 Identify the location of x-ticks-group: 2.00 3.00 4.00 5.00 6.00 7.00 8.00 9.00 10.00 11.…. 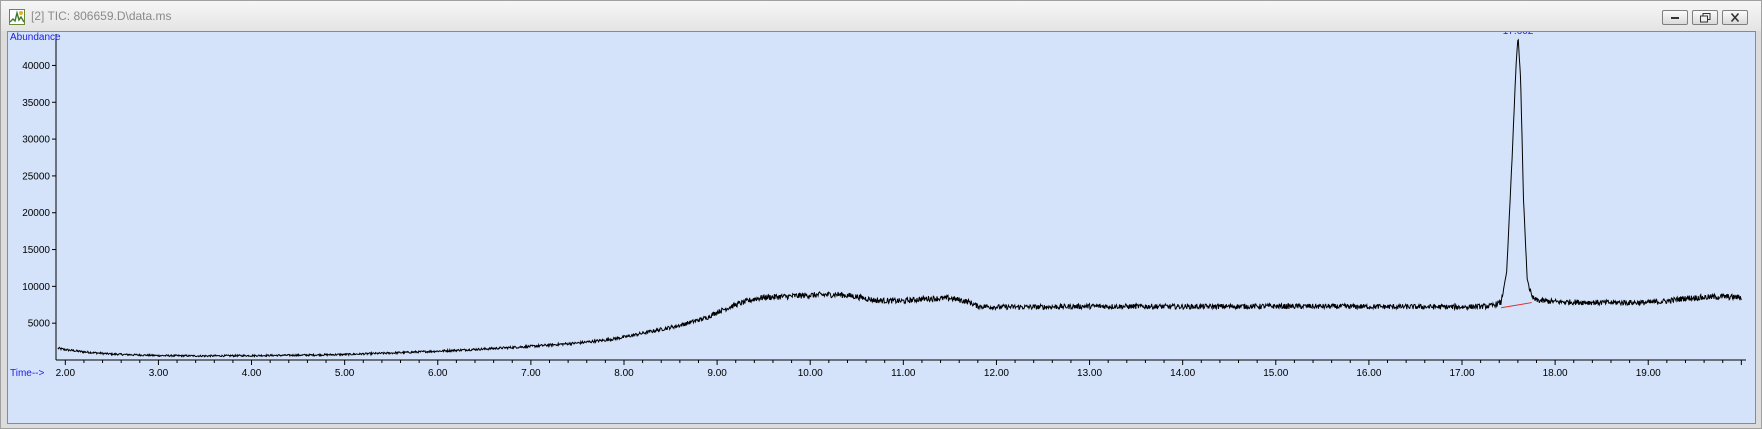
(899, 369).